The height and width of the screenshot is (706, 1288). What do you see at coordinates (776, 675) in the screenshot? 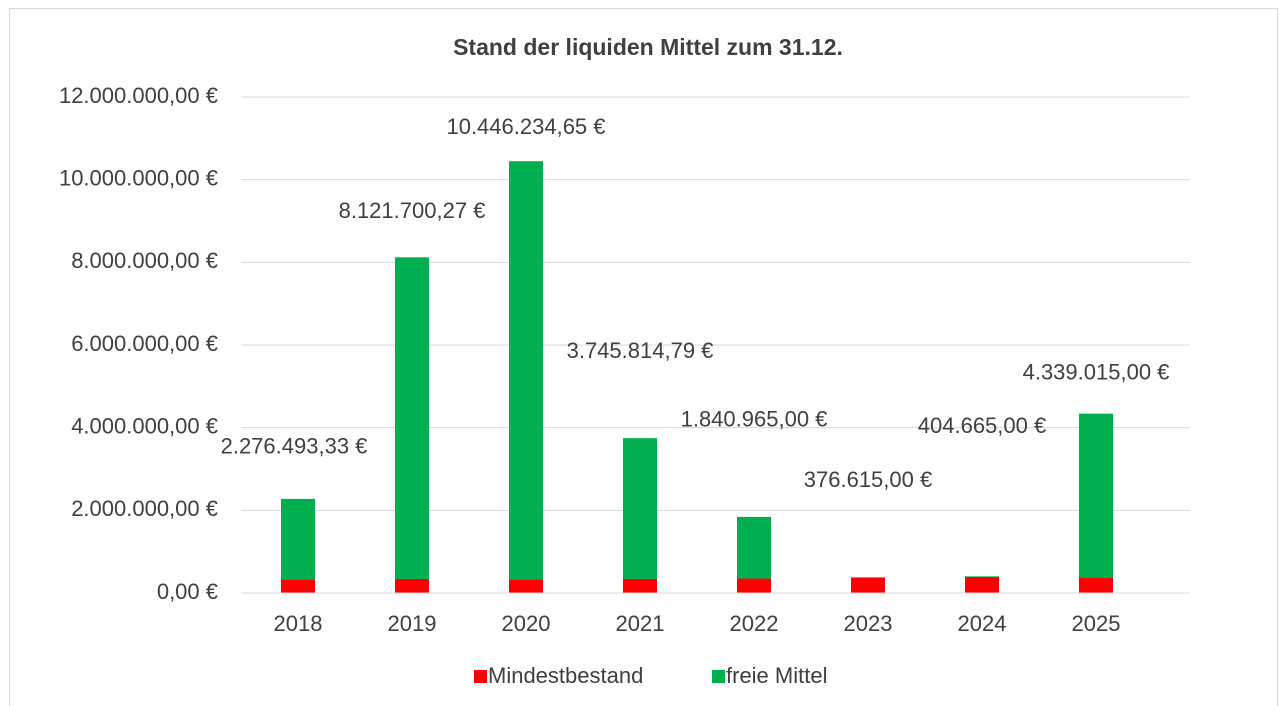
I see `legend-label: freie Mittel` at bounding box center [776, 675].